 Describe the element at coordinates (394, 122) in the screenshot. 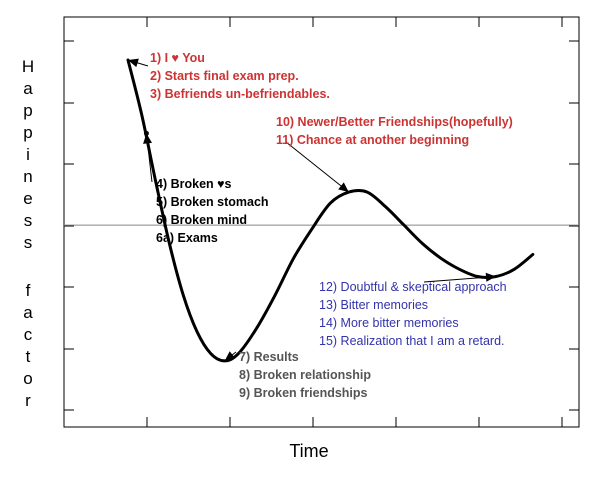

I see `annotation-line: 10) Newer/Better Friendships(hopefully)` at that location.